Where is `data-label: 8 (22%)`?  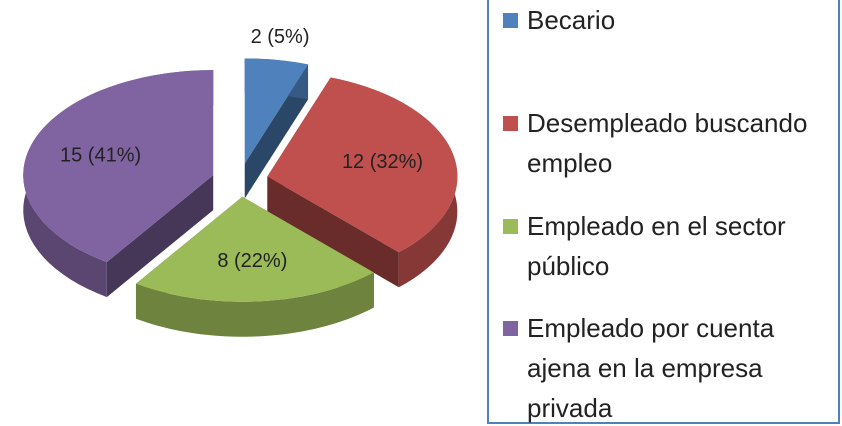
data-label: 8 (22%) is located at coordinates (252, 261).